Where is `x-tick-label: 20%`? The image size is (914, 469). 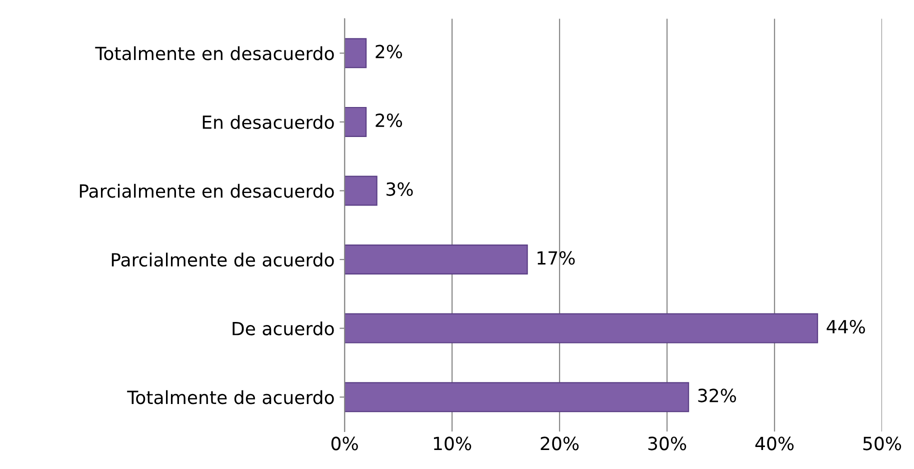 x-tick-label: 20% is located at coordinates (559, 443).